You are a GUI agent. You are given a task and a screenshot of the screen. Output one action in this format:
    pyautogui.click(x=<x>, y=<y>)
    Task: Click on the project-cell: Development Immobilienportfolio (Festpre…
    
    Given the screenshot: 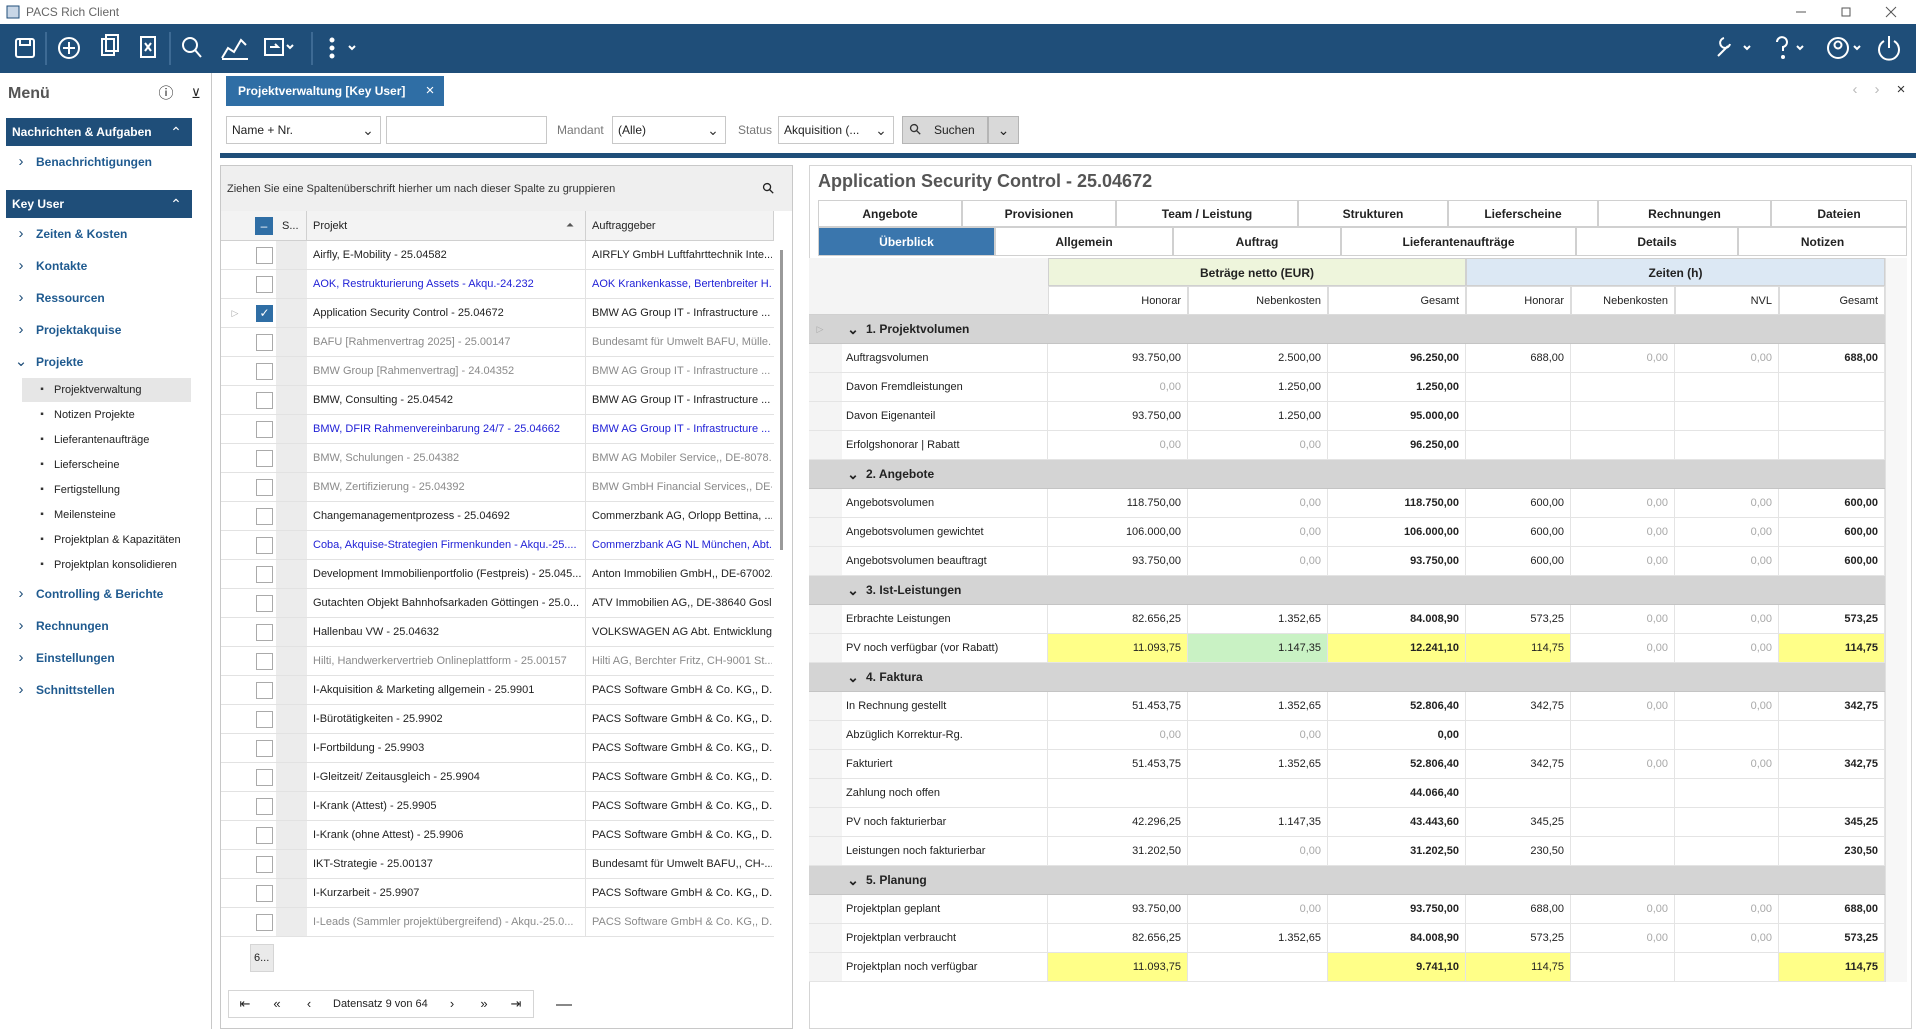 What is the action you would take?
    pyautogui.click(x=447, y=574)
    